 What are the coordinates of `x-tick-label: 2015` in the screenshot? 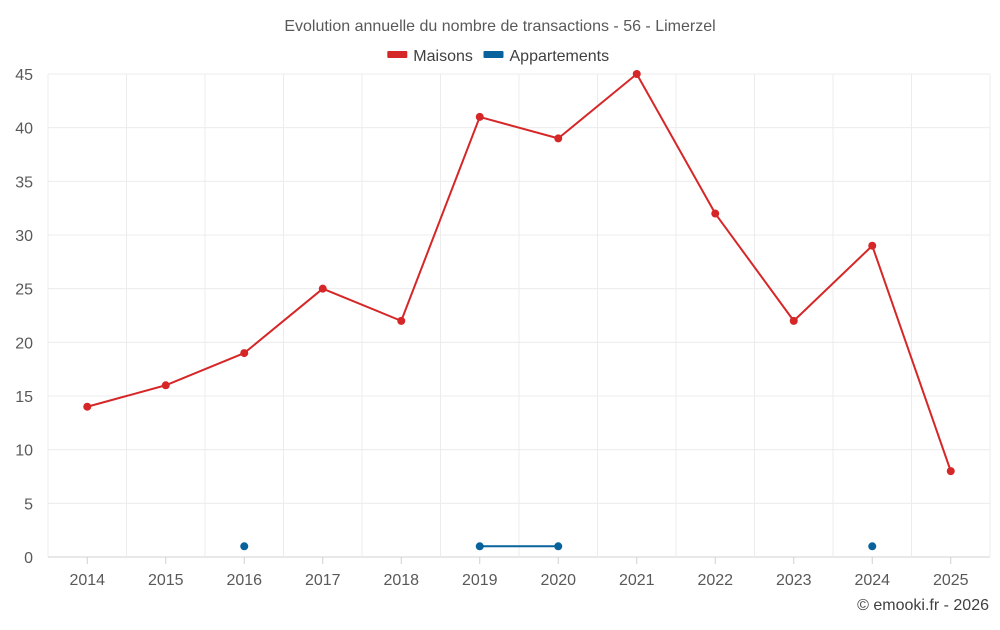 It's located at (166, 580).